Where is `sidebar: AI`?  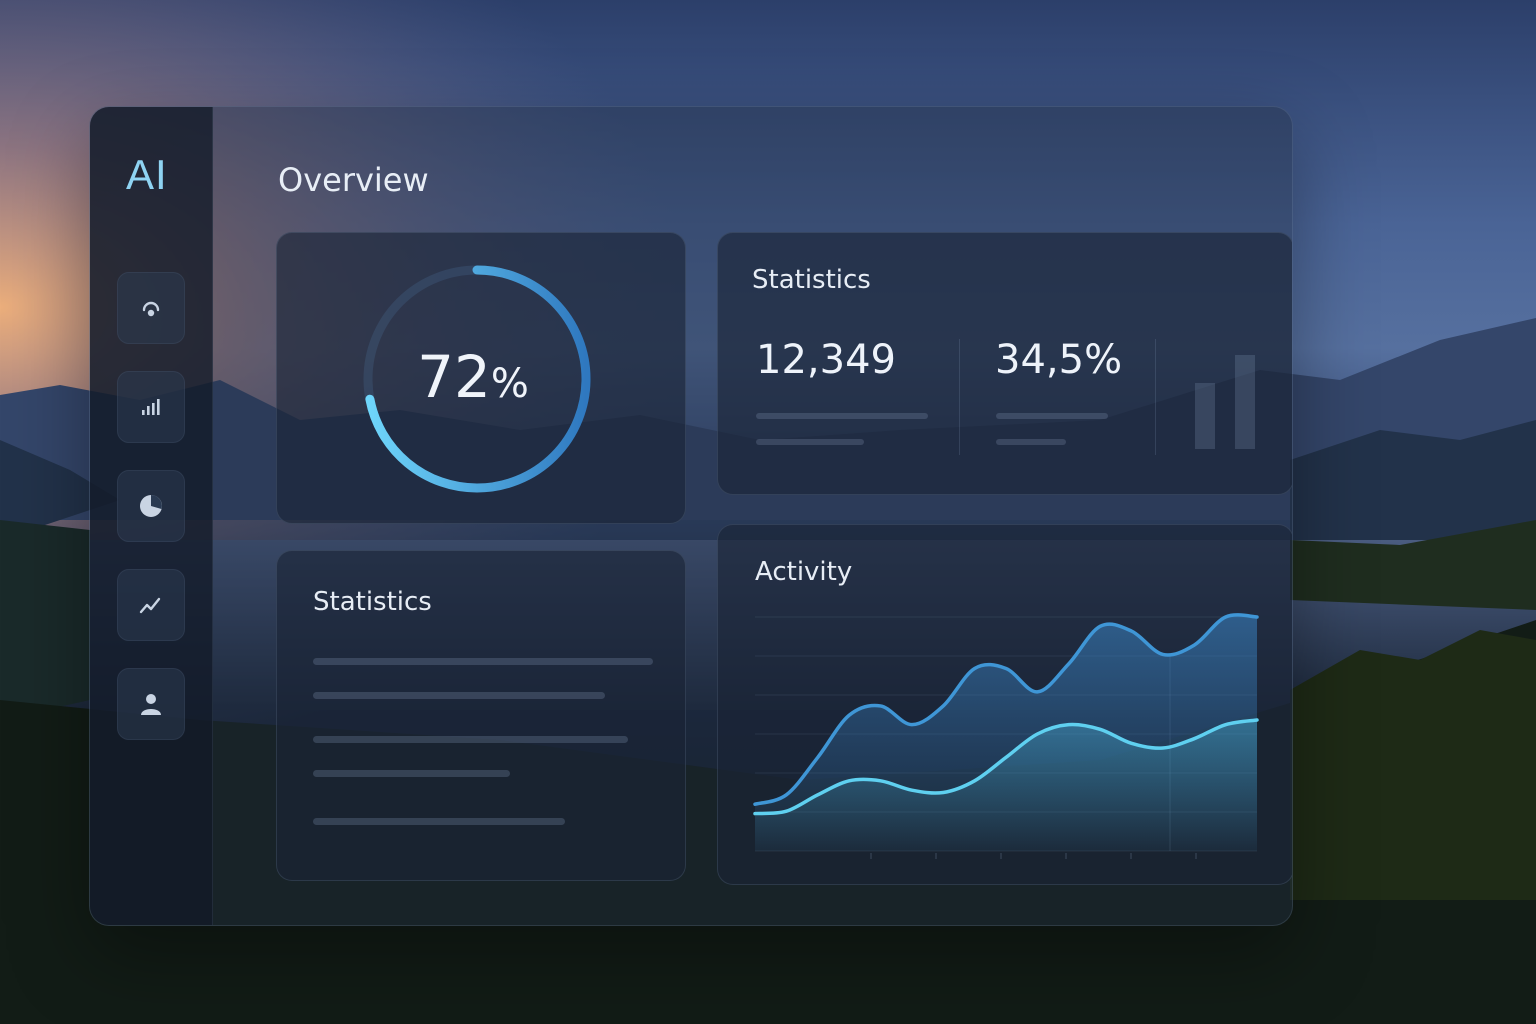 sidebar: AI is located at coordinates (151, 516).